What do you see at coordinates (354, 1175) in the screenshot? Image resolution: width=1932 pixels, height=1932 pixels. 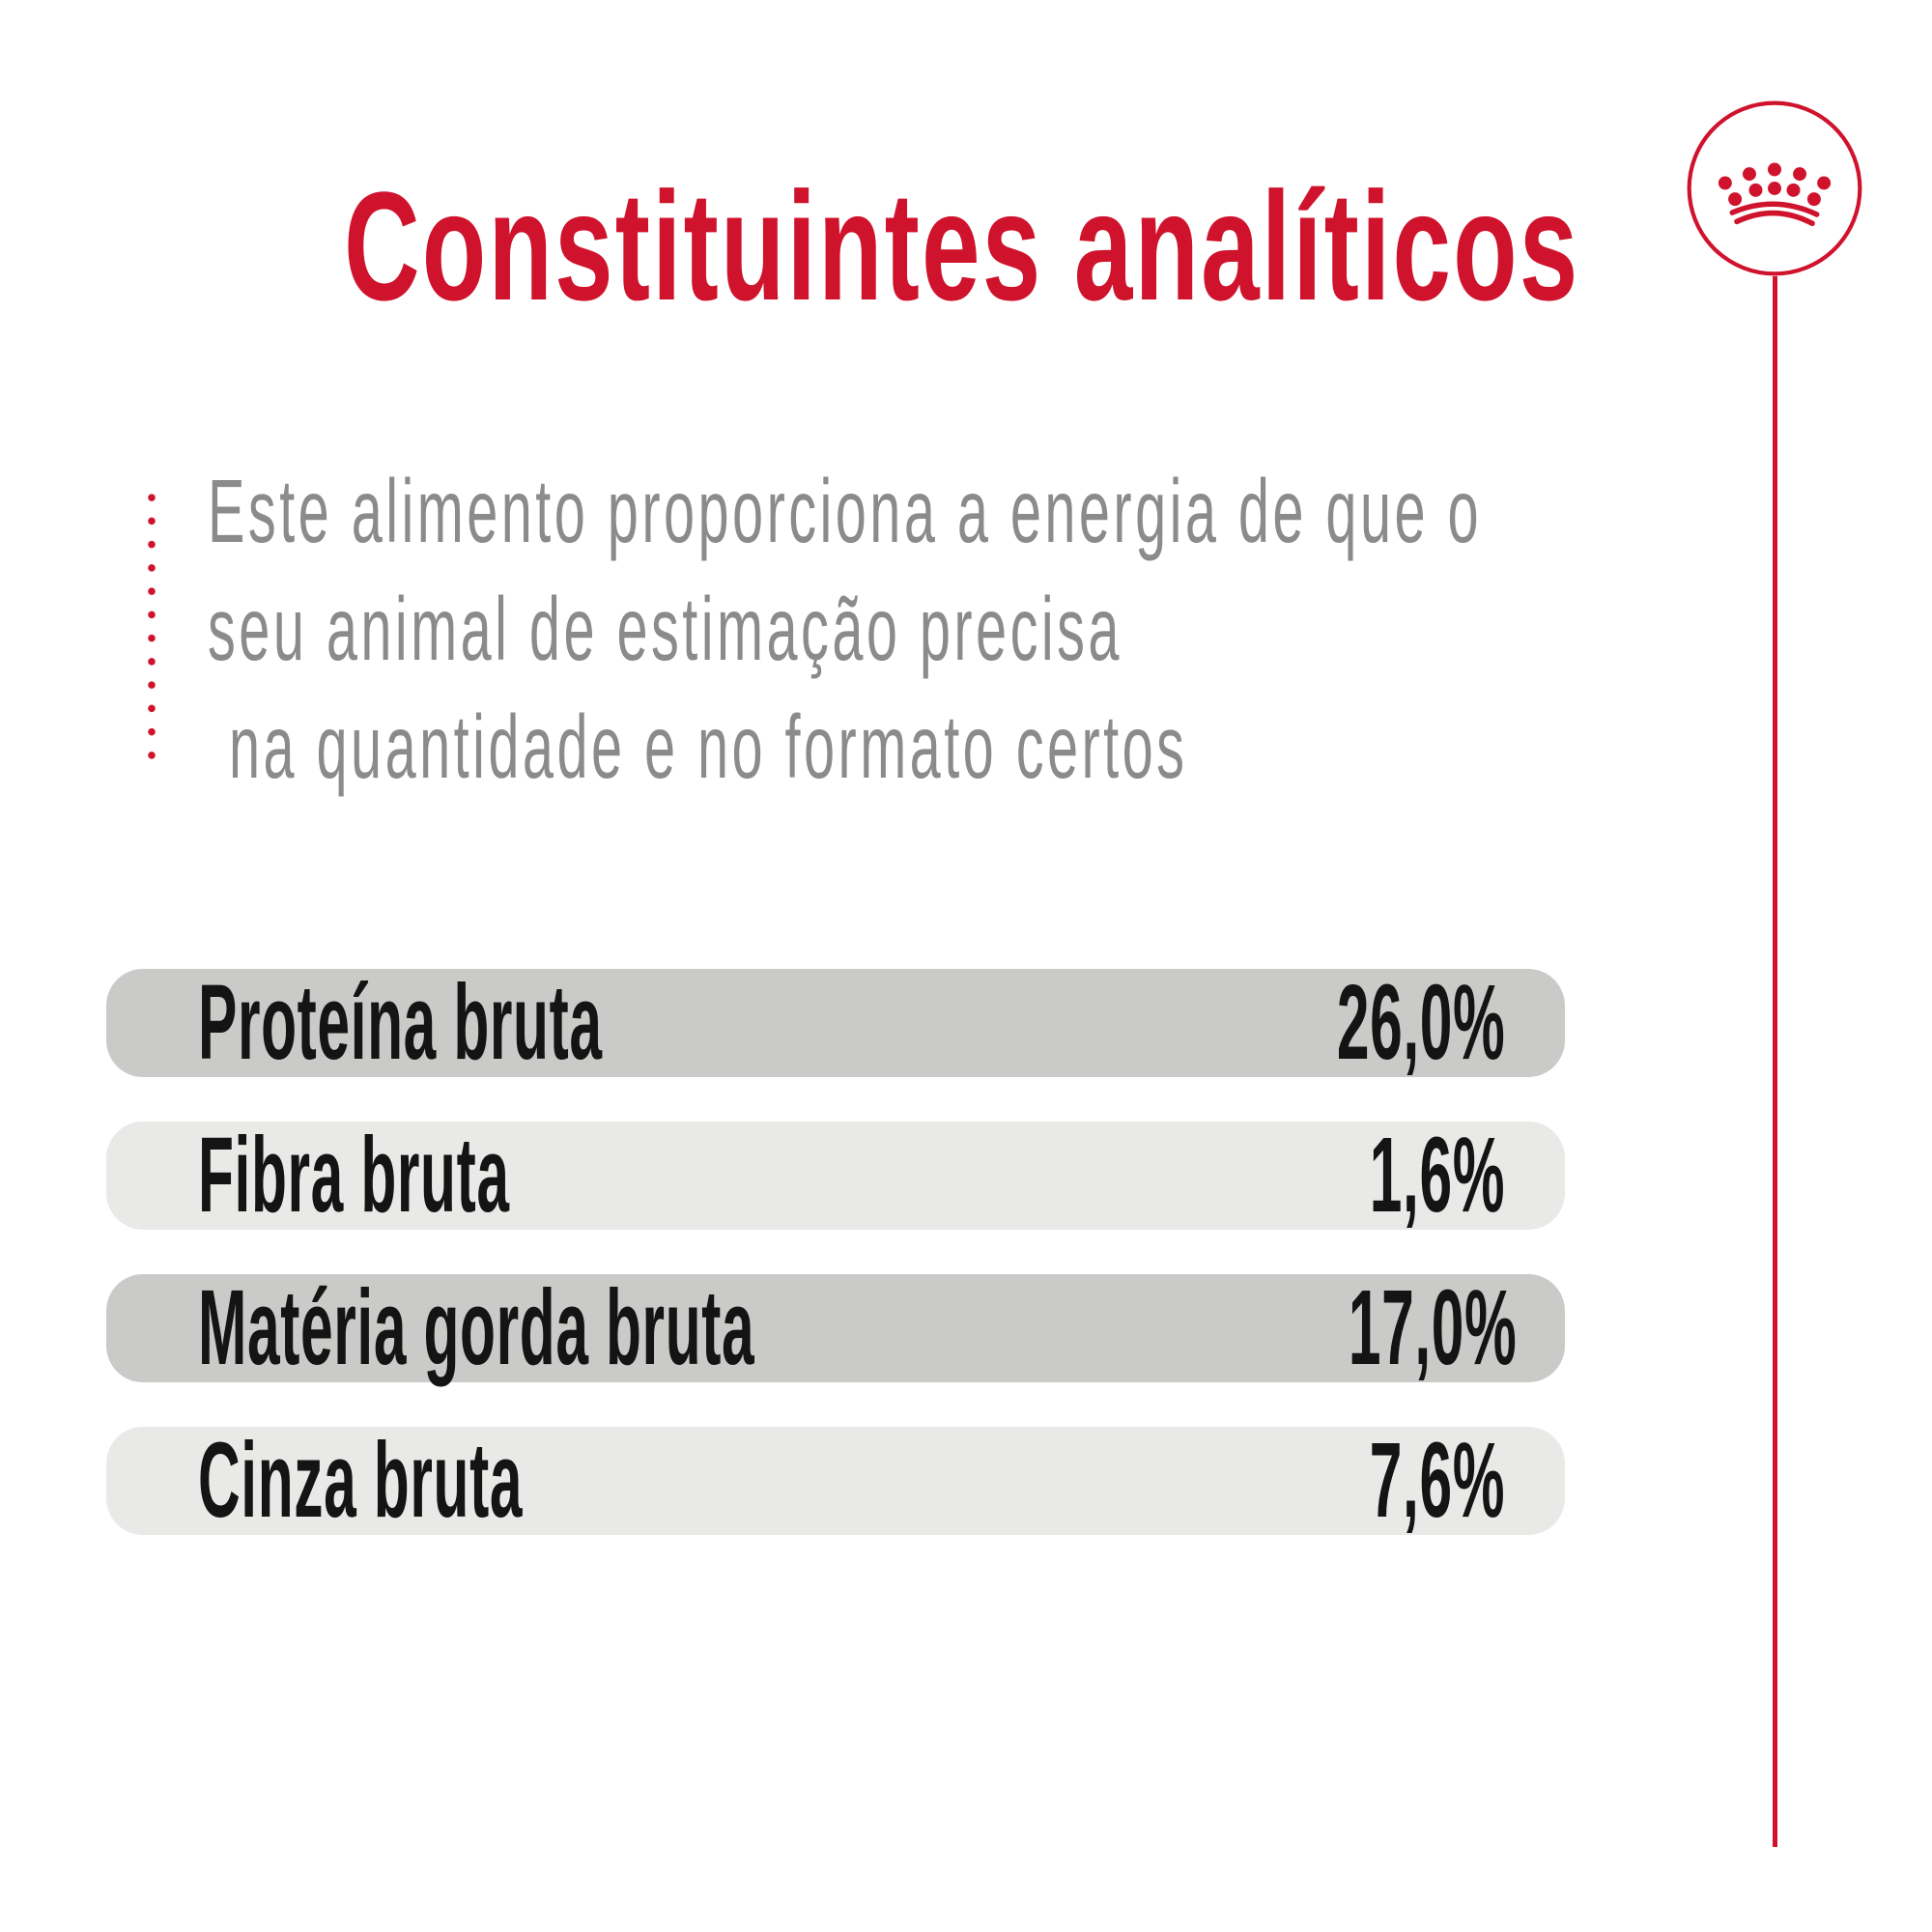 I see `nutrient-label: Fibra bruta` at bounding box center [354, 1175].